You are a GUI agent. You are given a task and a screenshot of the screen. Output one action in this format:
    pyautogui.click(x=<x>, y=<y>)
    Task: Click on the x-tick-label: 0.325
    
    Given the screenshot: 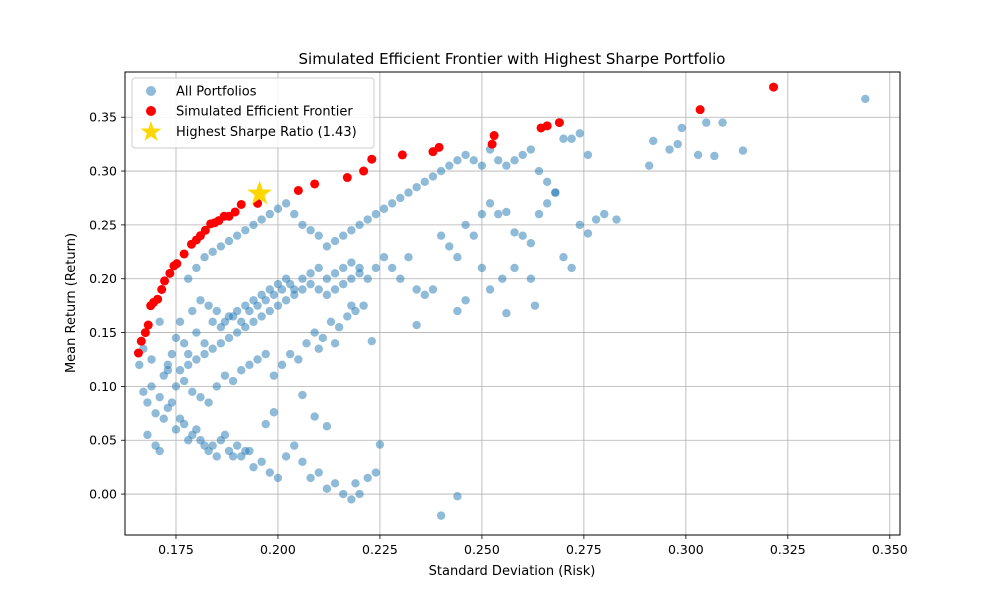 What is the action you would take?
    pyautogui.click(x=788, y=549)
    